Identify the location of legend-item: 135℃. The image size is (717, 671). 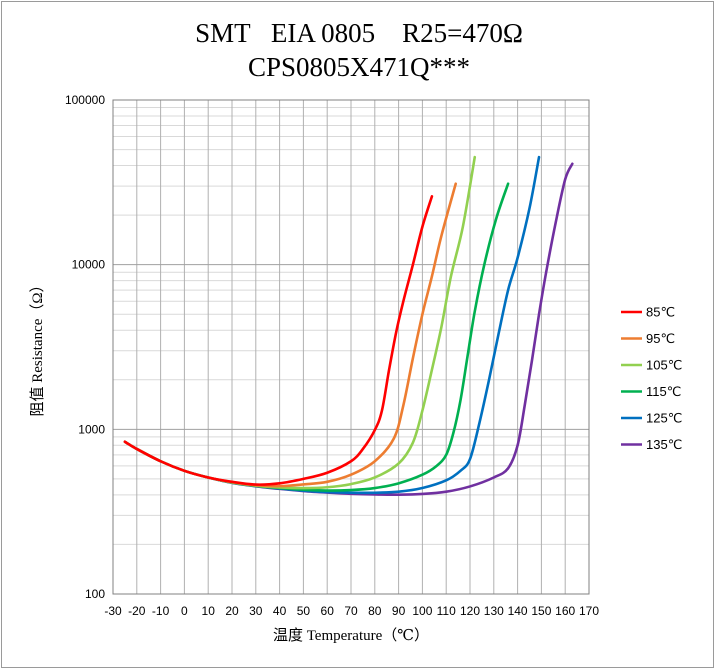
(651, 444).